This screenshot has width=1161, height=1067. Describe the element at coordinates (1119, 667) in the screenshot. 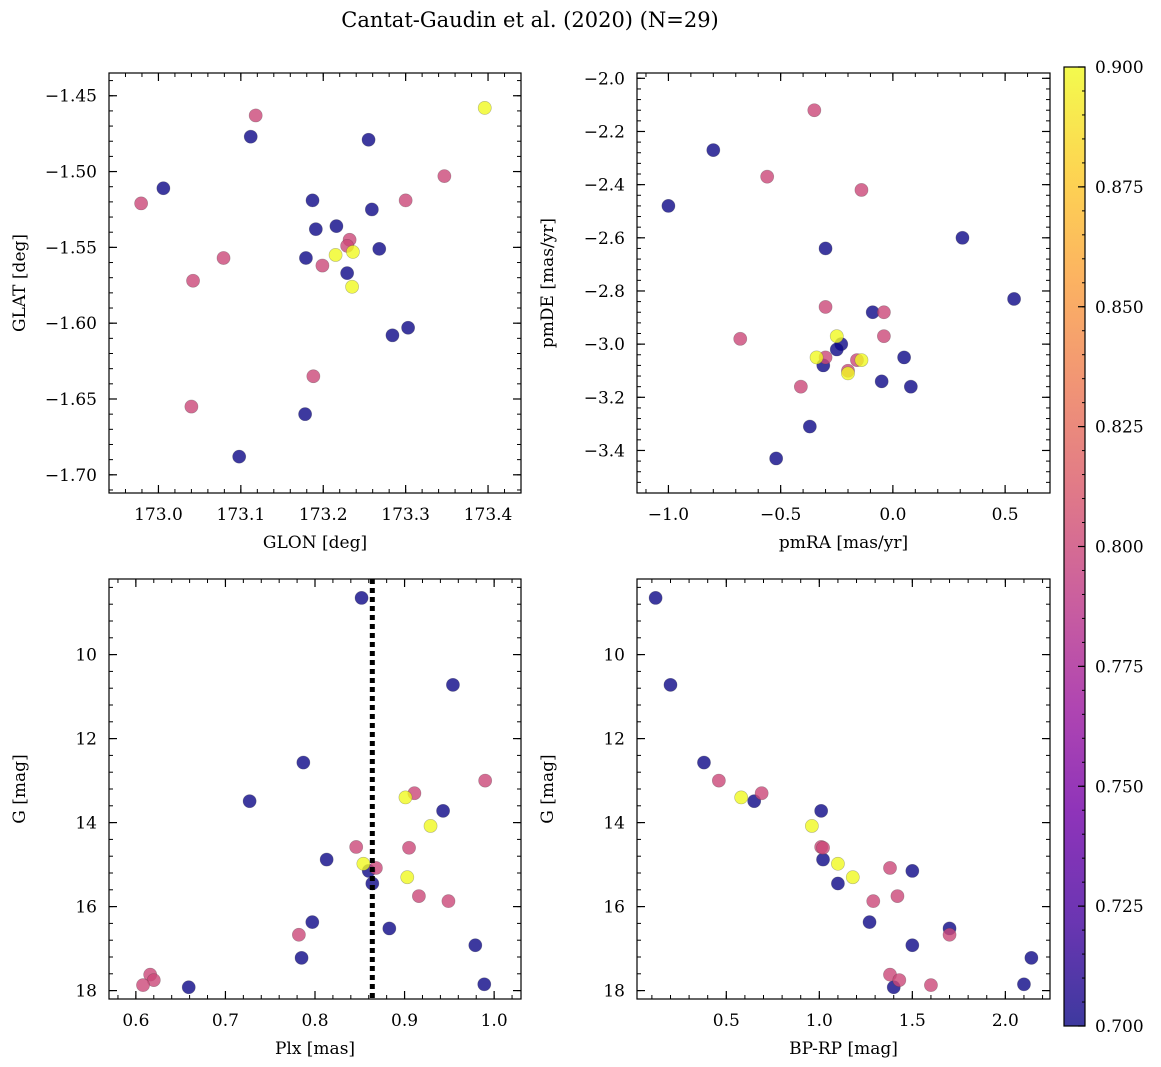

I see `colorbar-tick-label: 0.775` at that location.